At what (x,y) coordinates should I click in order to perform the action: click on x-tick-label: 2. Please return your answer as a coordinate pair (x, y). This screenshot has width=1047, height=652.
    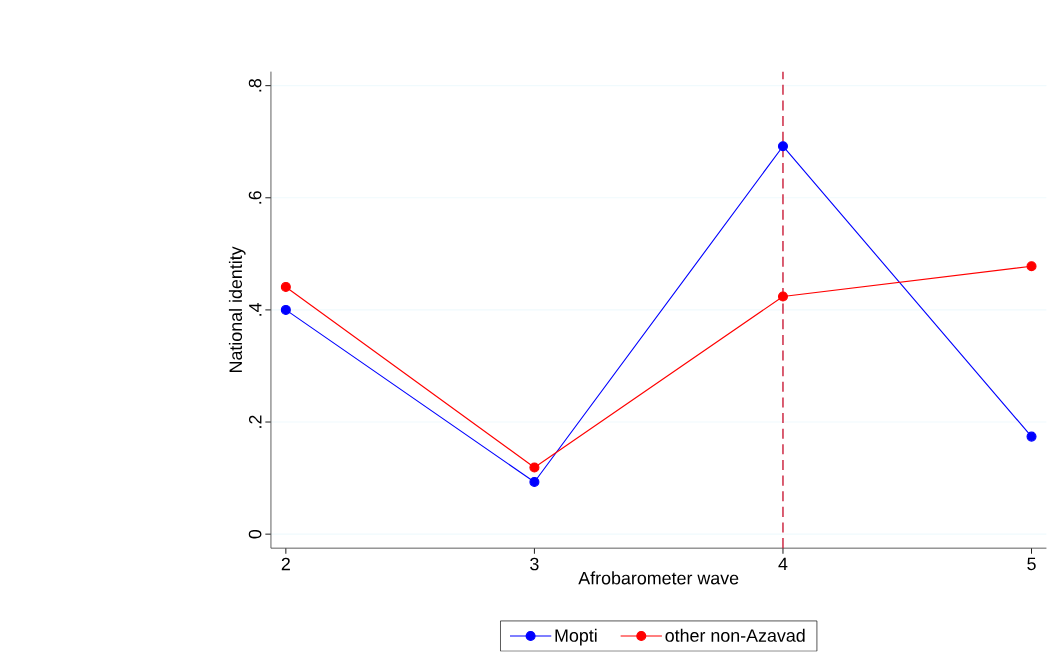
    Looking at the image, I should click on (285, 564).